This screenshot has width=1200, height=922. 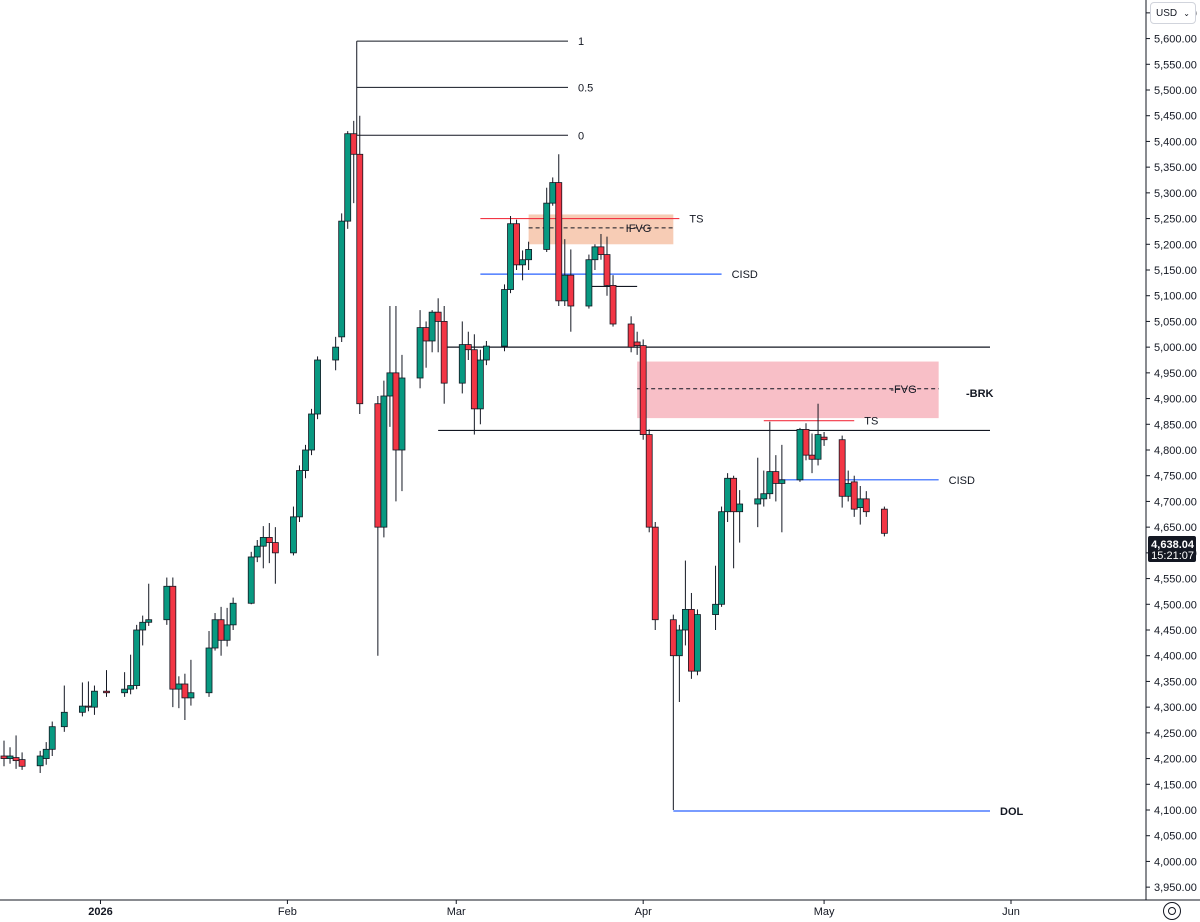 I want to click on time-tick-label: Feb, so click(x=287, y=912).